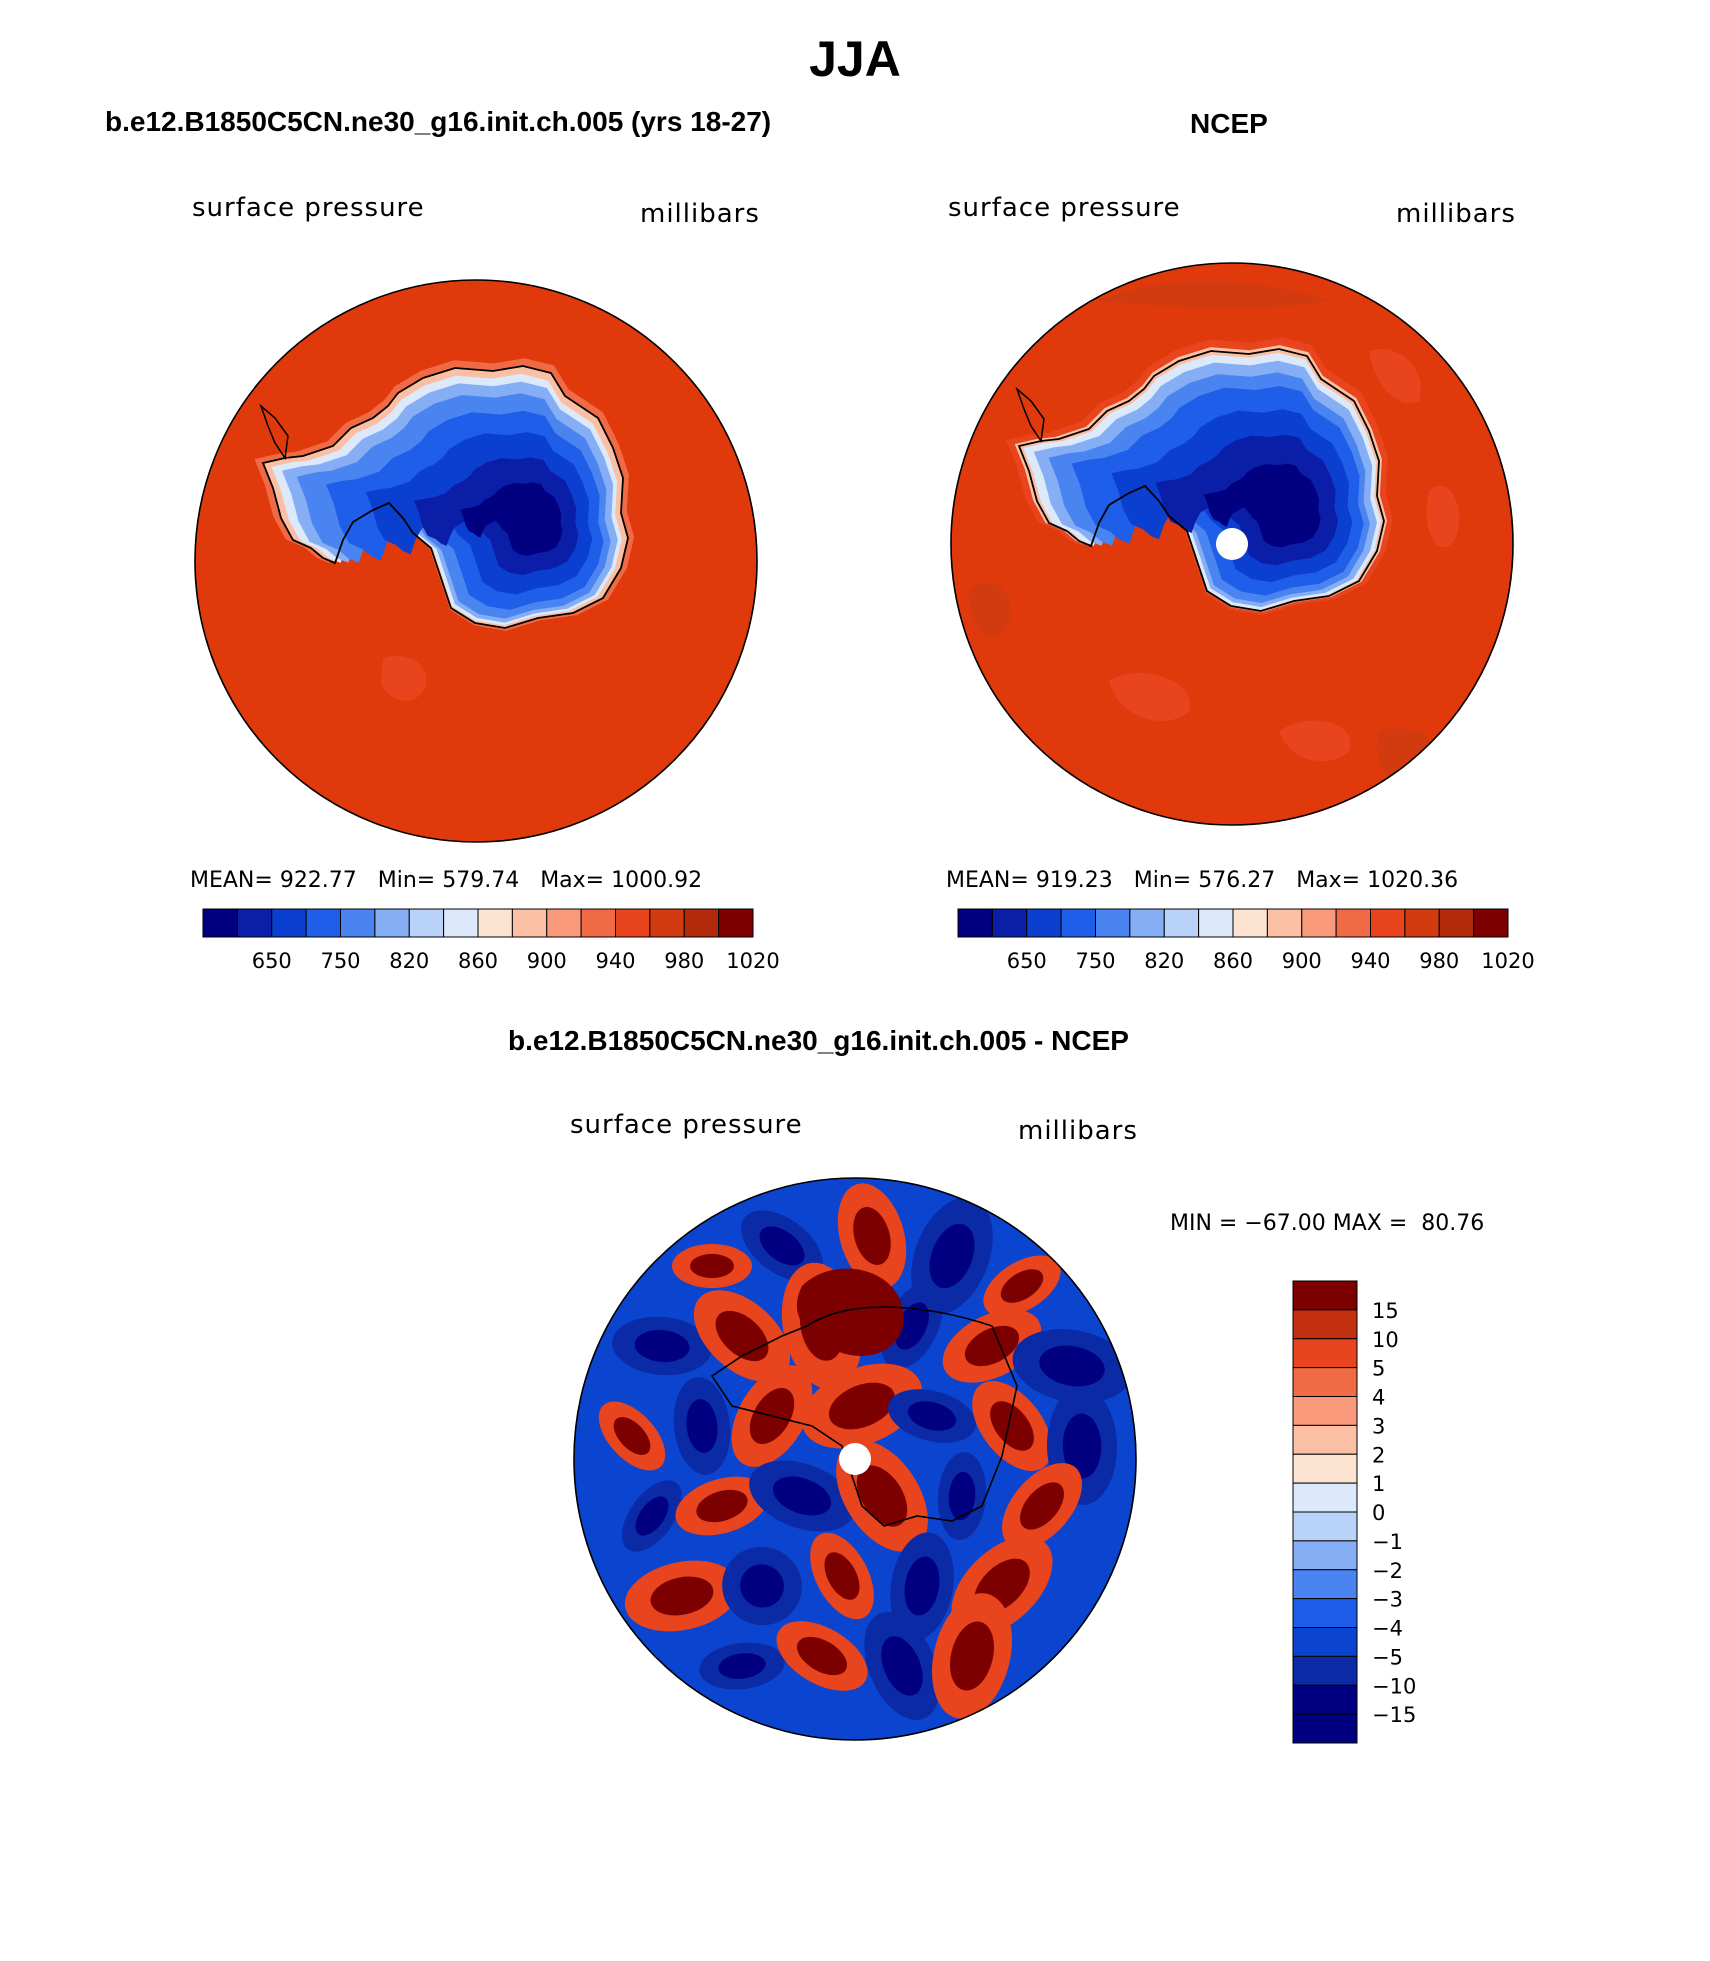 Image resolution: width=1710 pixels, height=1961 pixels. Describe the element at coordinates (1378, 1455) in the screenshot. I see `diff-colorbar-tick-5: 2` at that location.